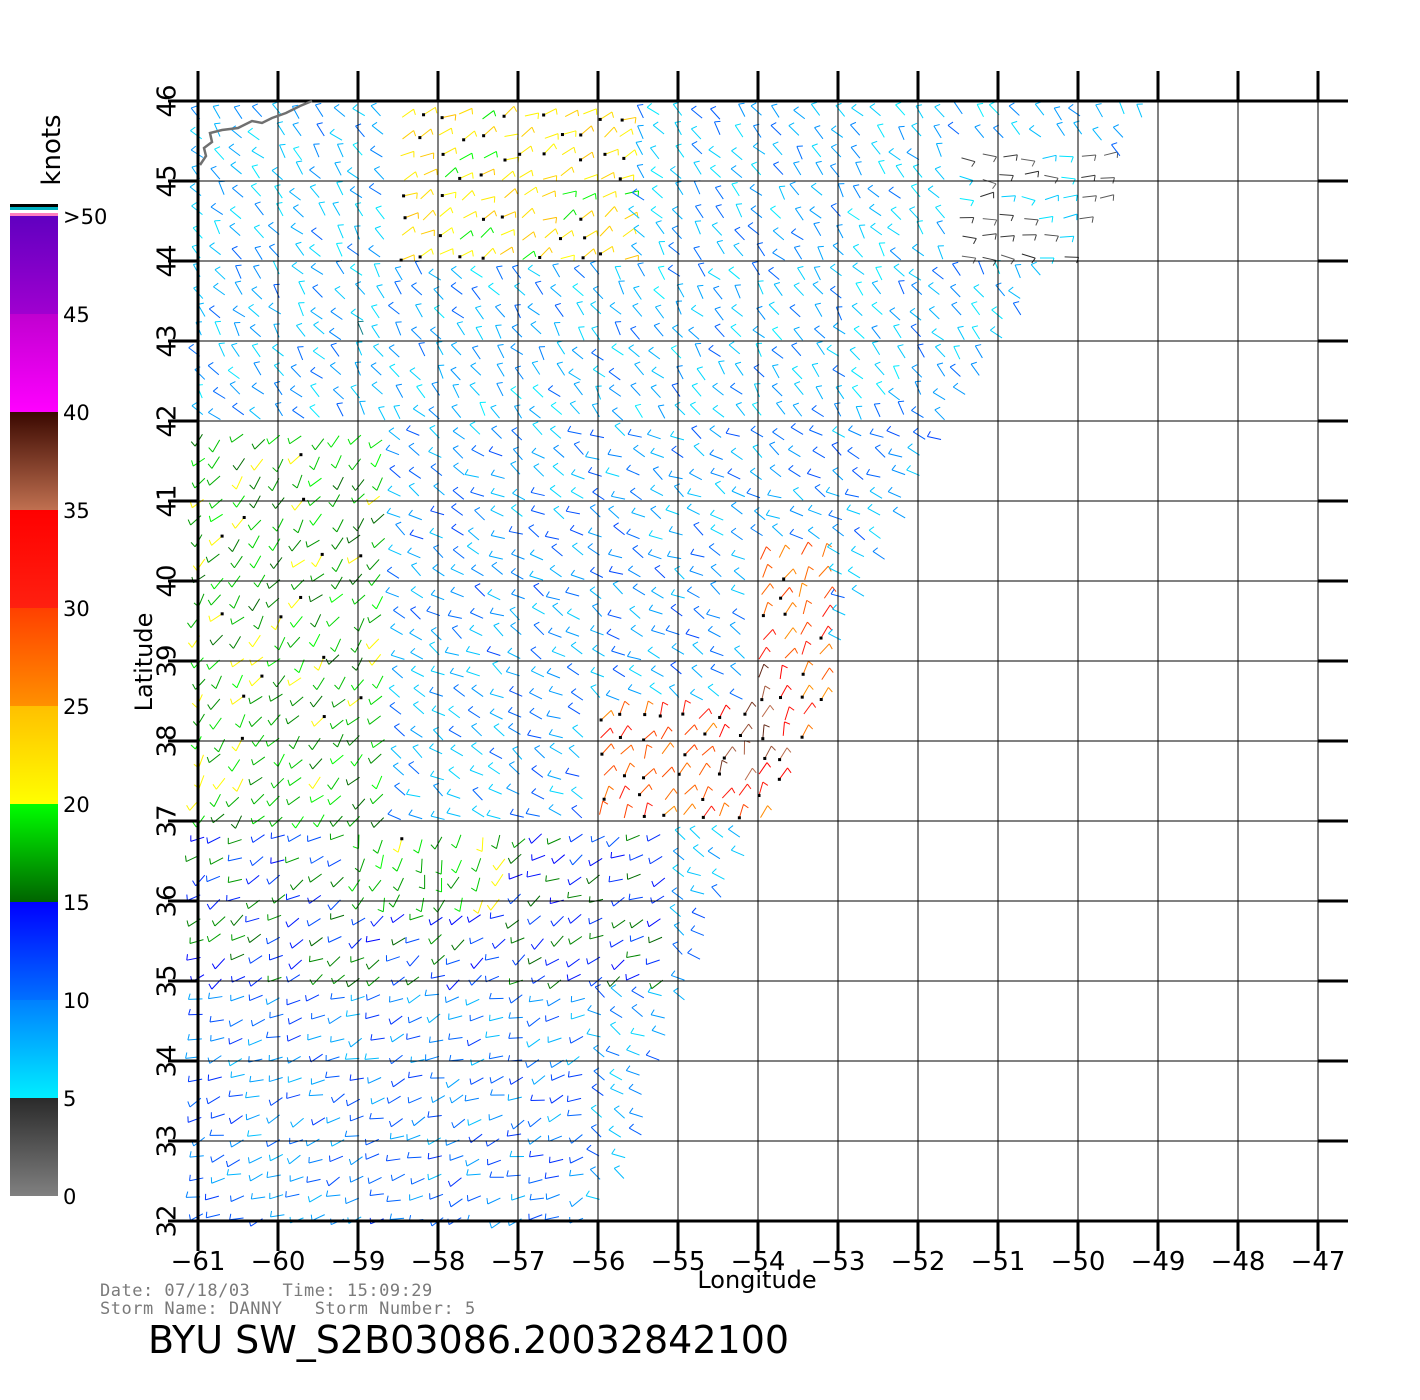 The height and width of the screenshot is (1400, 1420). I want to click on x-tick-label: −54, so click(758, 1262).